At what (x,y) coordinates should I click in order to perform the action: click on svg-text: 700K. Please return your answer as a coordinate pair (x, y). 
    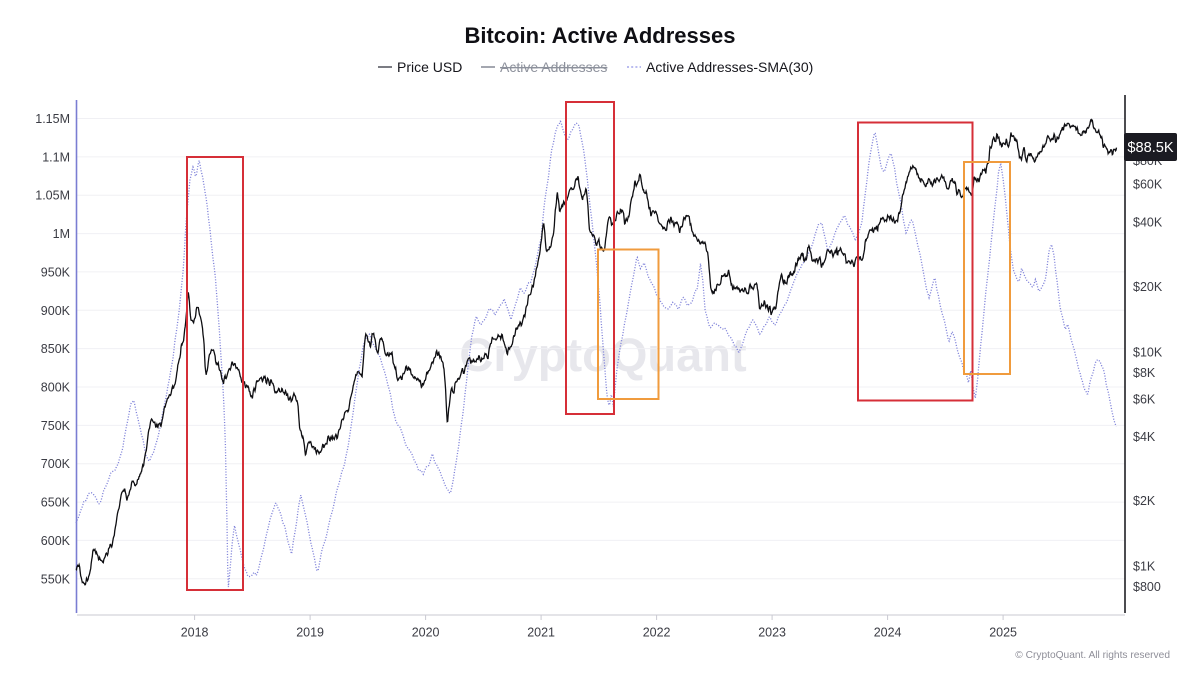
    Looking at the image, I should click on (56, 464).